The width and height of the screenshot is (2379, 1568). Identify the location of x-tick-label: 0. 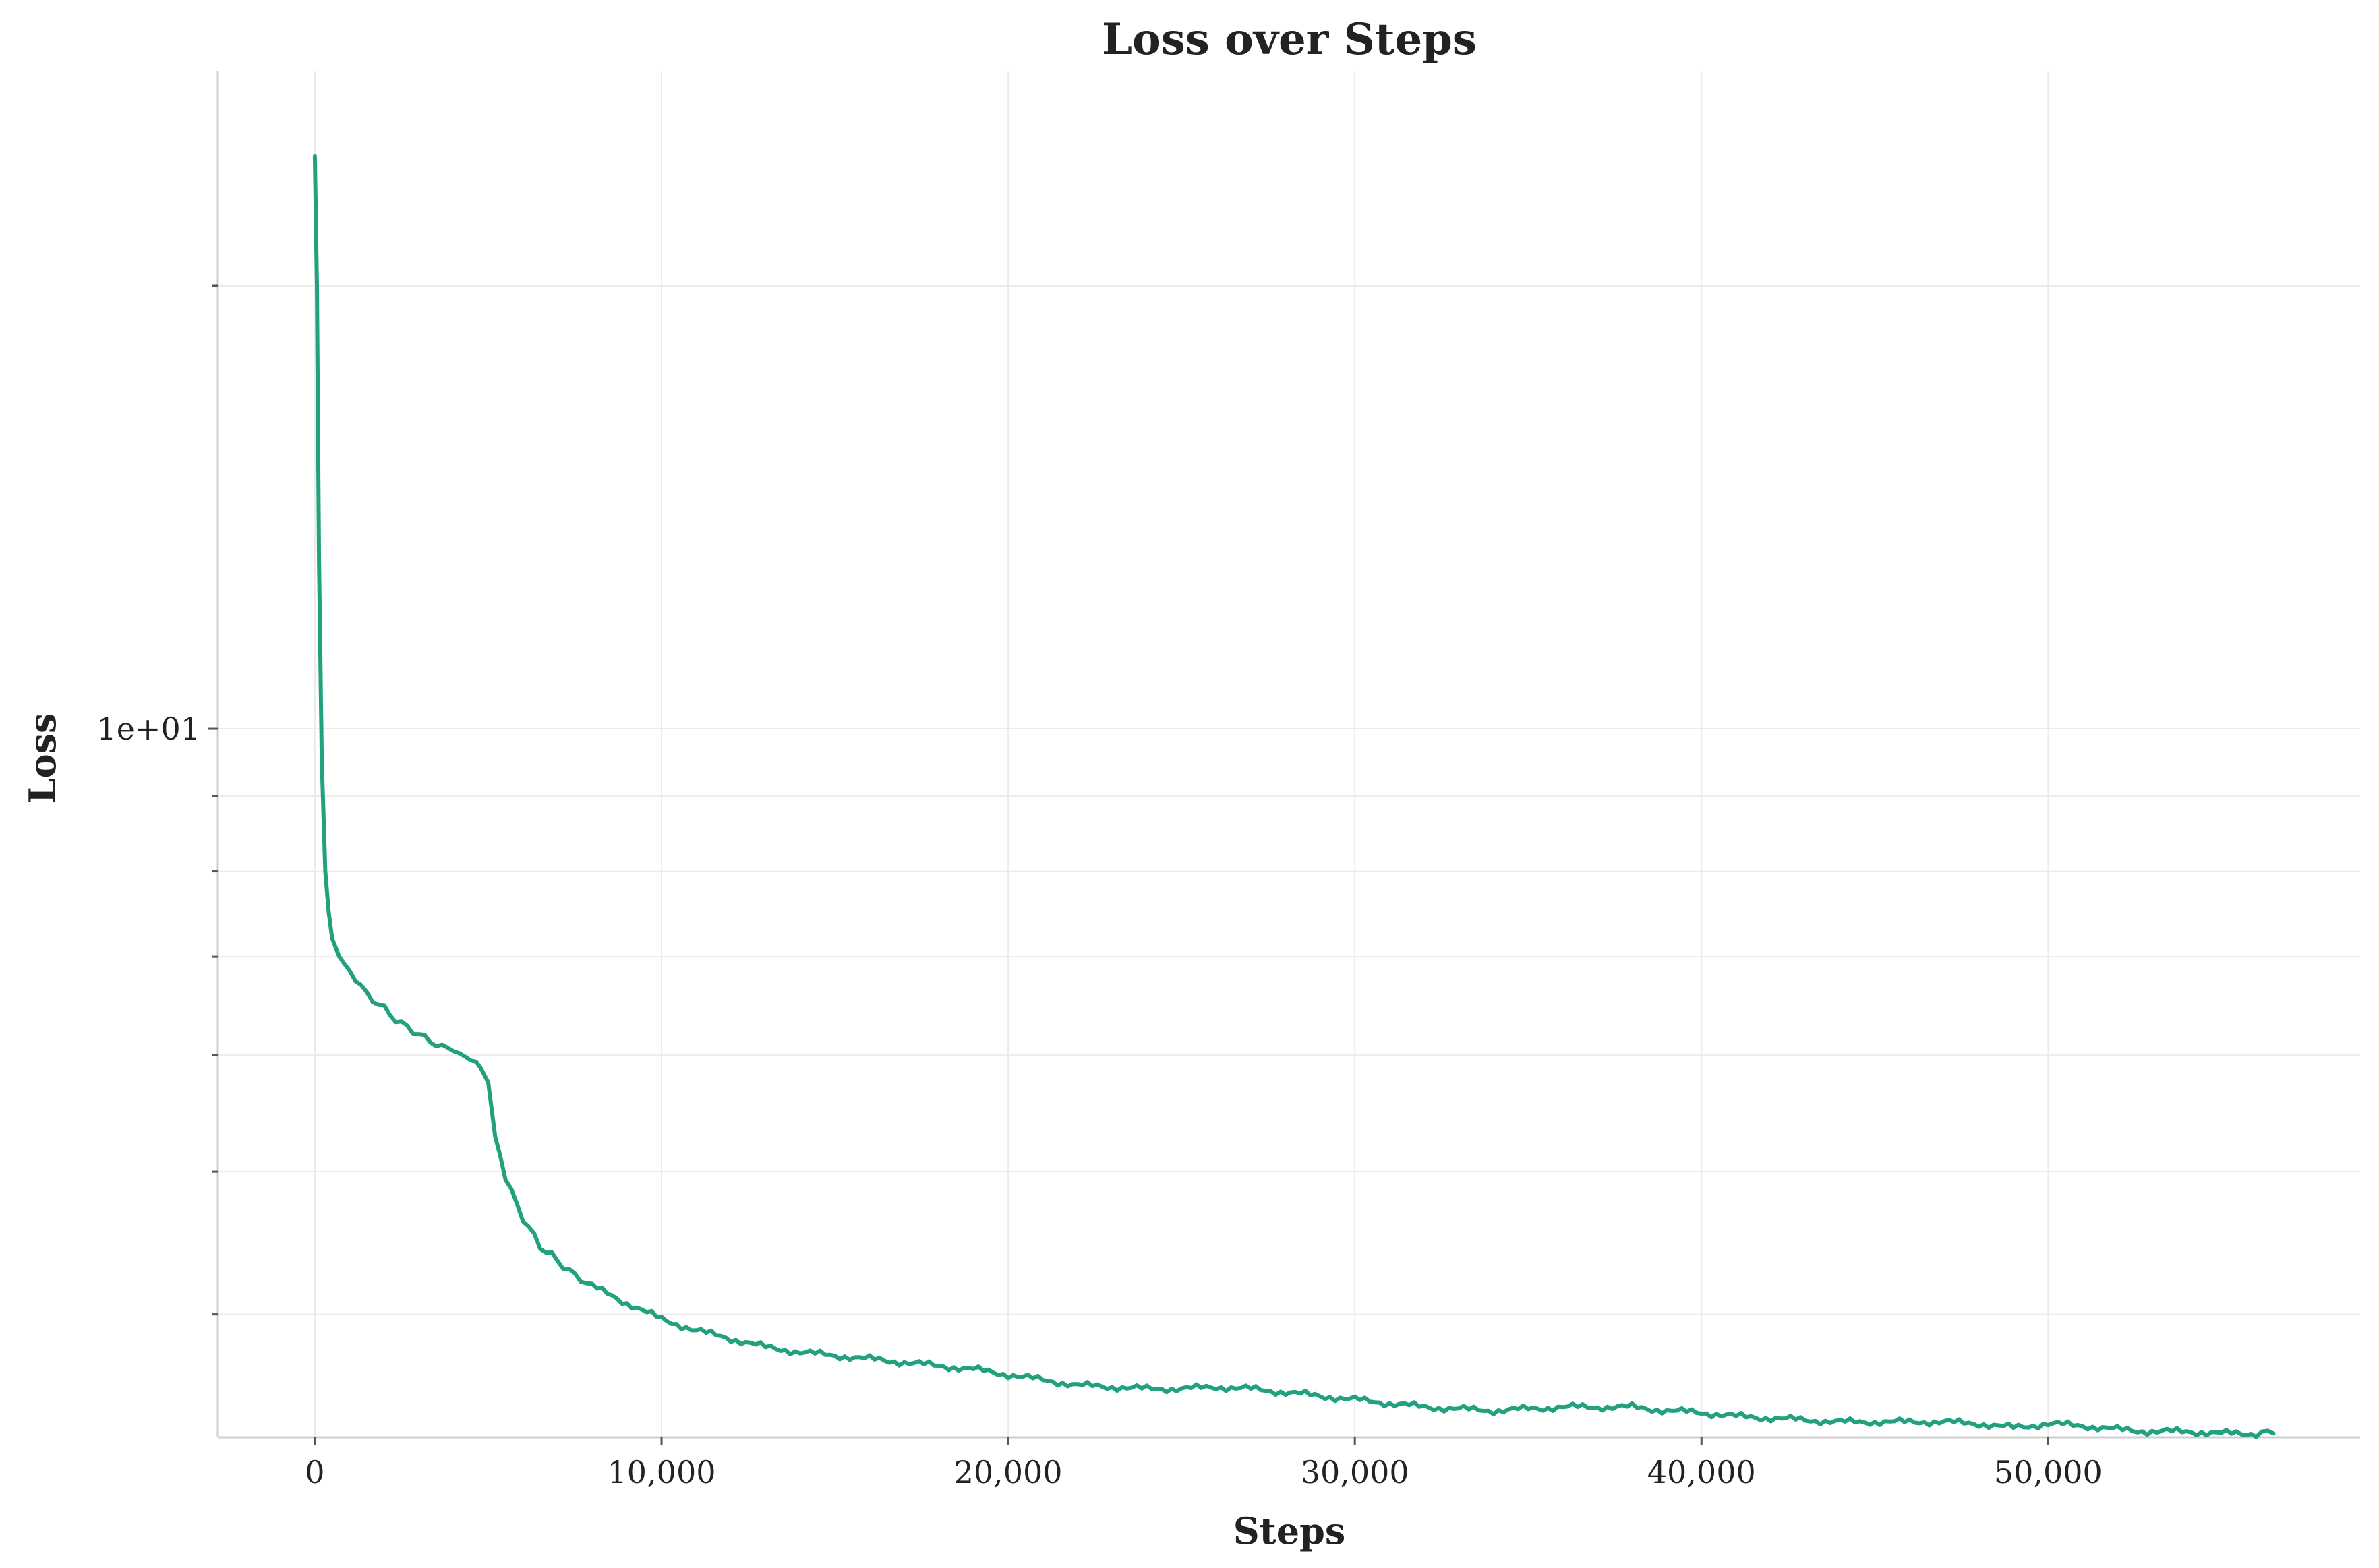
(314, 1472).